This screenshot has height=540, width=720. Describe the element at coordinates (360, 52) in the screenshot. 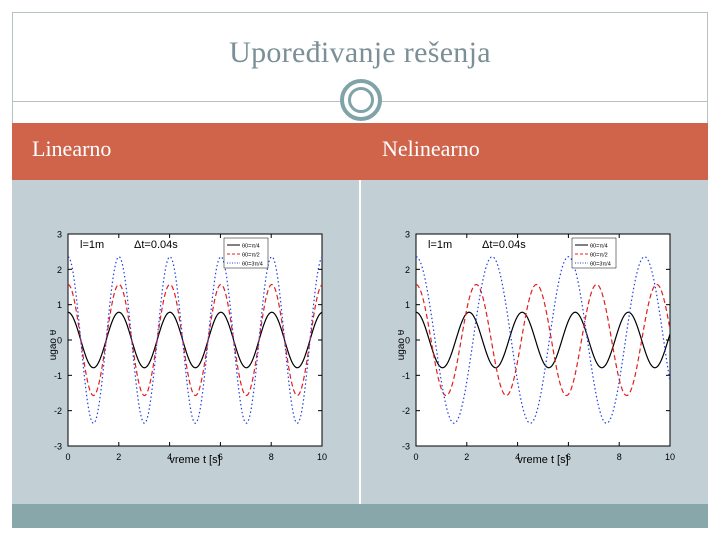

I see `slide-title: Upoređivanje rešenja` at that location.